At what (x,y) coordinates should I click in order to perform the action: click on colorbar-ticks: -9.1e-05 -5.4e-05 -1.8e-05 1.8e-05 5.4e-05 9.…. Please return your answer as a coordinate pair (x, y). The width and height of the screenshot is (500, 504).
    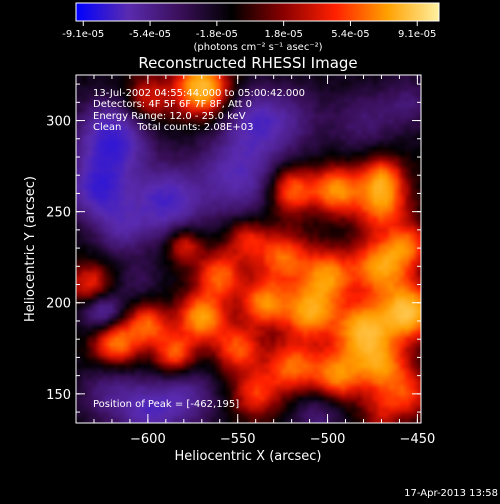
    Looking at the image, I should click on (249, 30).